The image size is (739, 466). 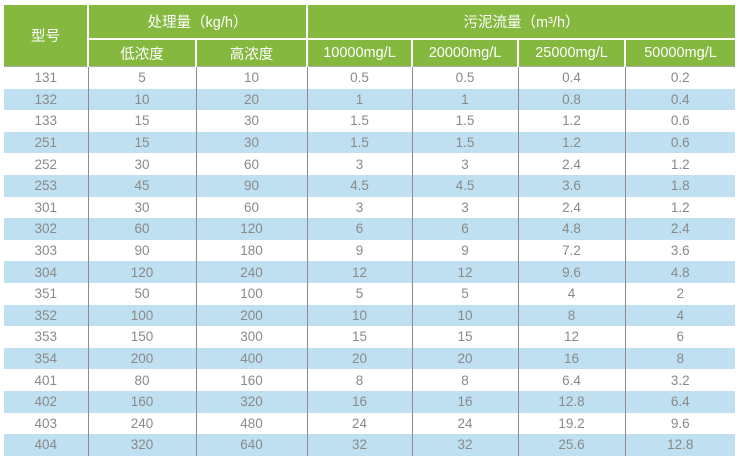 I want to click on value-cell: 4, so click(x=572, y=293).